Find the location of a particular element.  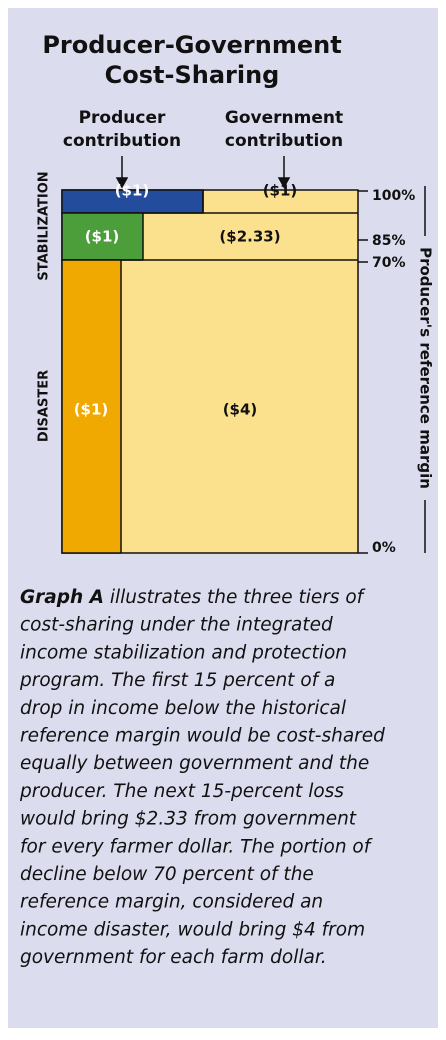

caption-text: would bring $2.33 from government is located at coordinates (188, 819).